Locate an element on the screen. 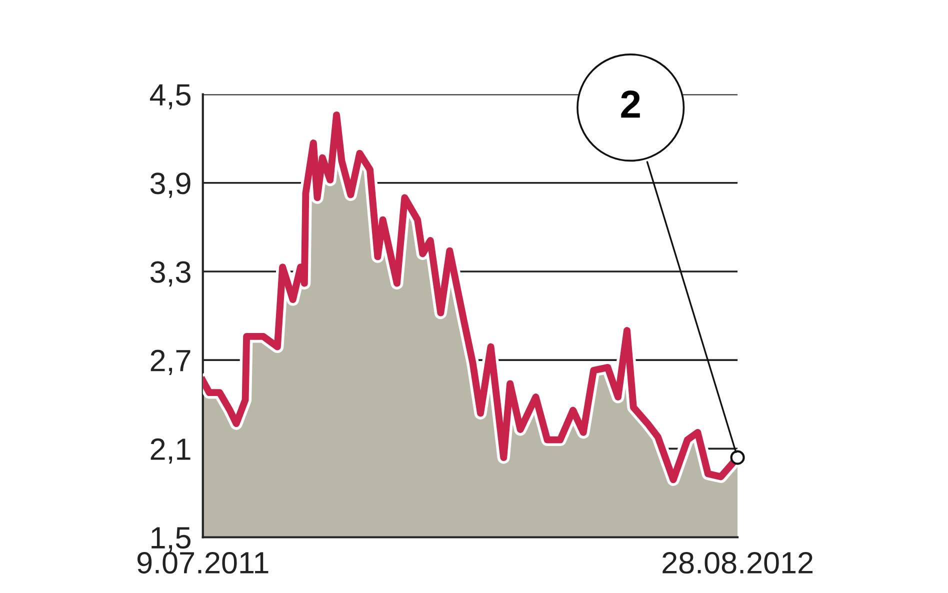  x-tick-label: 9.07.2011 is located at coordinates (202, 563).